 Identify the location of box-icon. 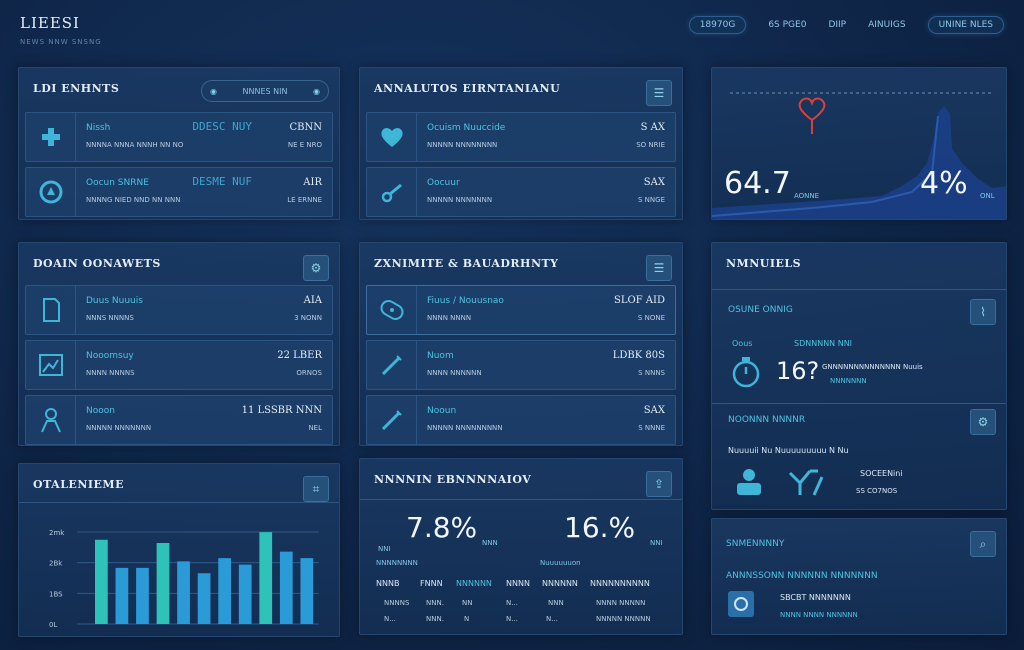
(741, 604).